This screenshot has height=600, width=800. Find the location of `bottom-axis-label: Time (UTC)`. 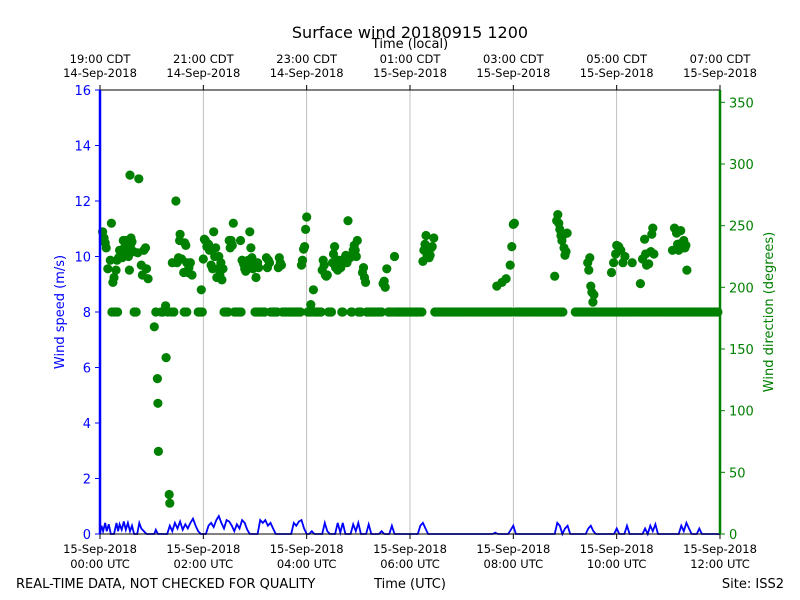

bottom-axis-label: Time (UTC) is located at coordinates (409, 584).